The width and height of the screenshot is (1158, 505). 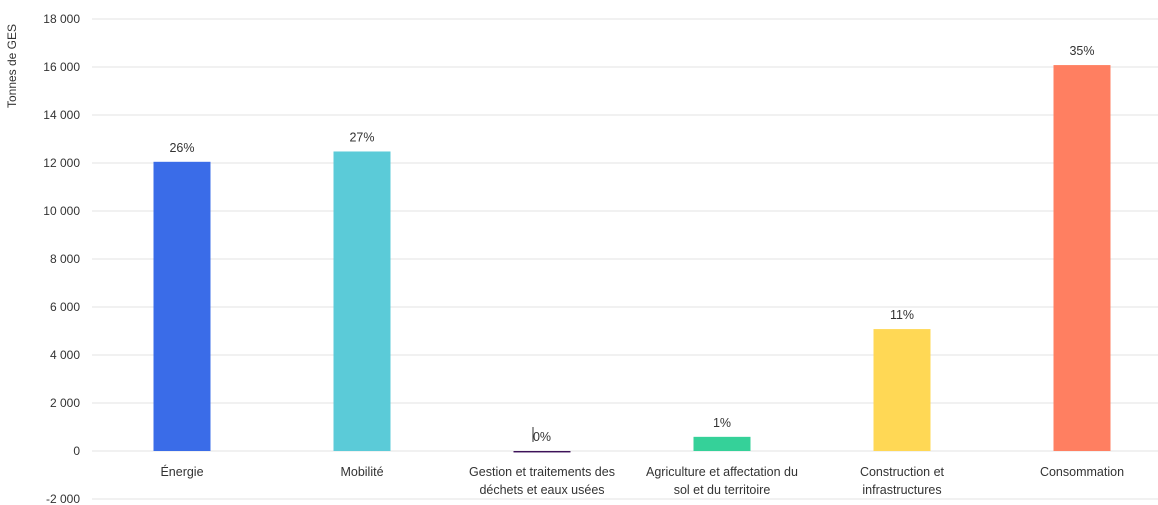 I want to click on x-category-label: déchets et eaux usées, so click(x=541, y=490).